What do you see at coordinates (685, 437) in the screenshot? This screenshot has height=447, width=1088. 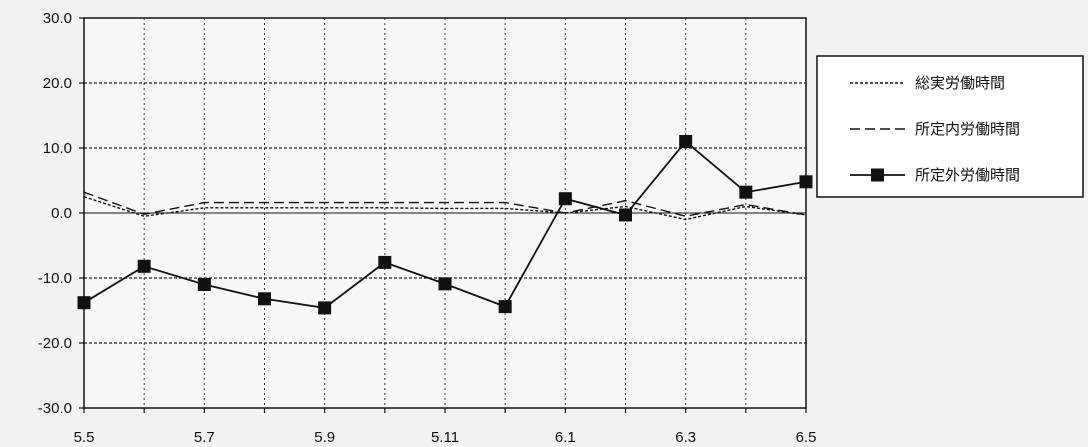 I see `x-tick-label: 6.3` at bounding box center [685, 437].